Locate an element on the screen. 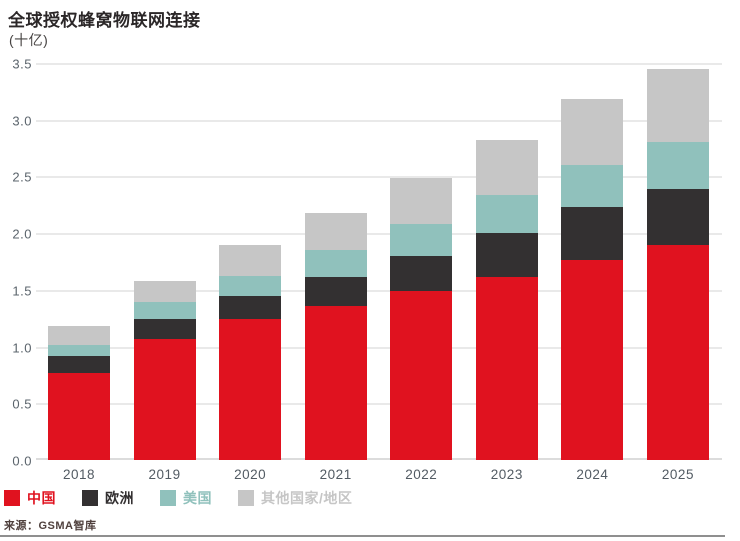  y-axis-tick-label: 2.0 is located at coordinates (22, 234).